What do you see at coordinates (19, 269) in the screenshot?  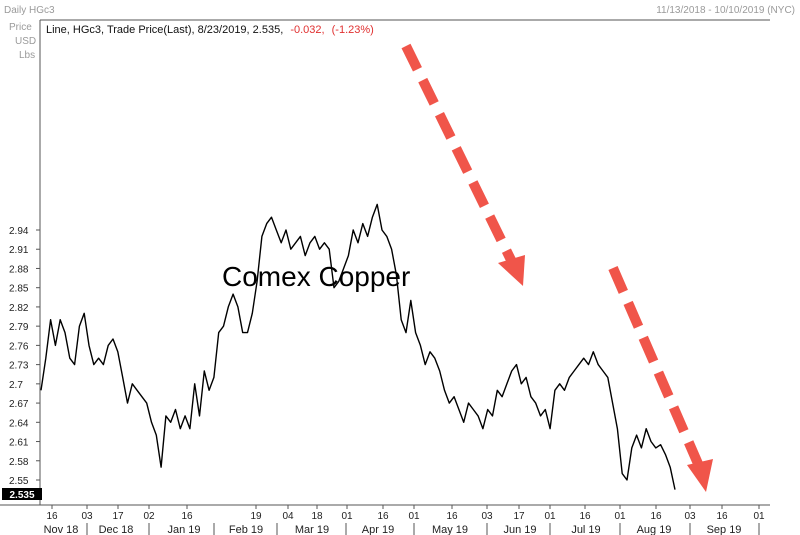 I see `y-tick-label: 2.88` at bounding box center [19, 269].